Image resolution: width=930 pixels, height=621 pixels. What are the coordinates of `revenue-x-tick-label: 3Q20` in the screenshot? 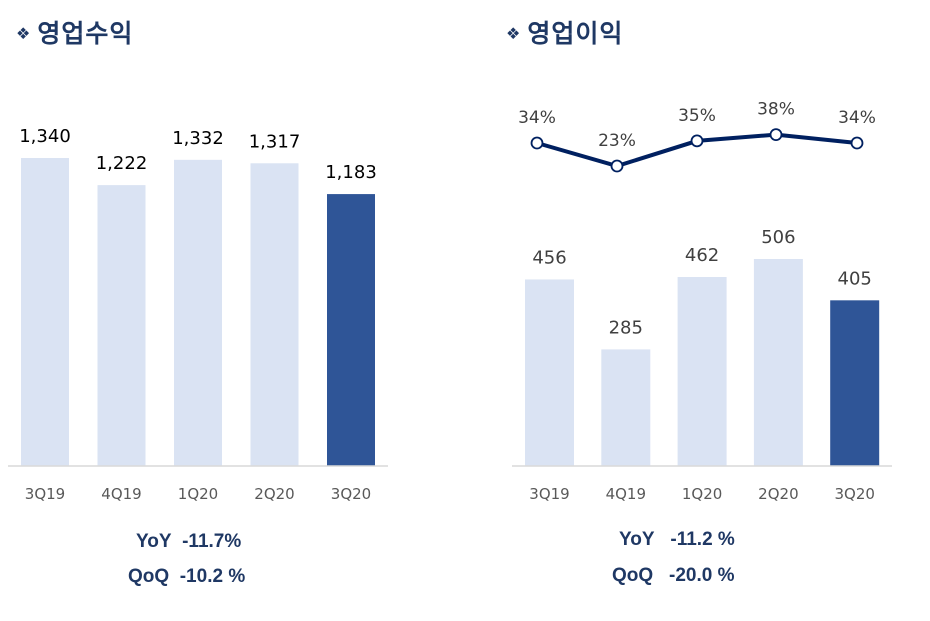 It's located at (351, 494).